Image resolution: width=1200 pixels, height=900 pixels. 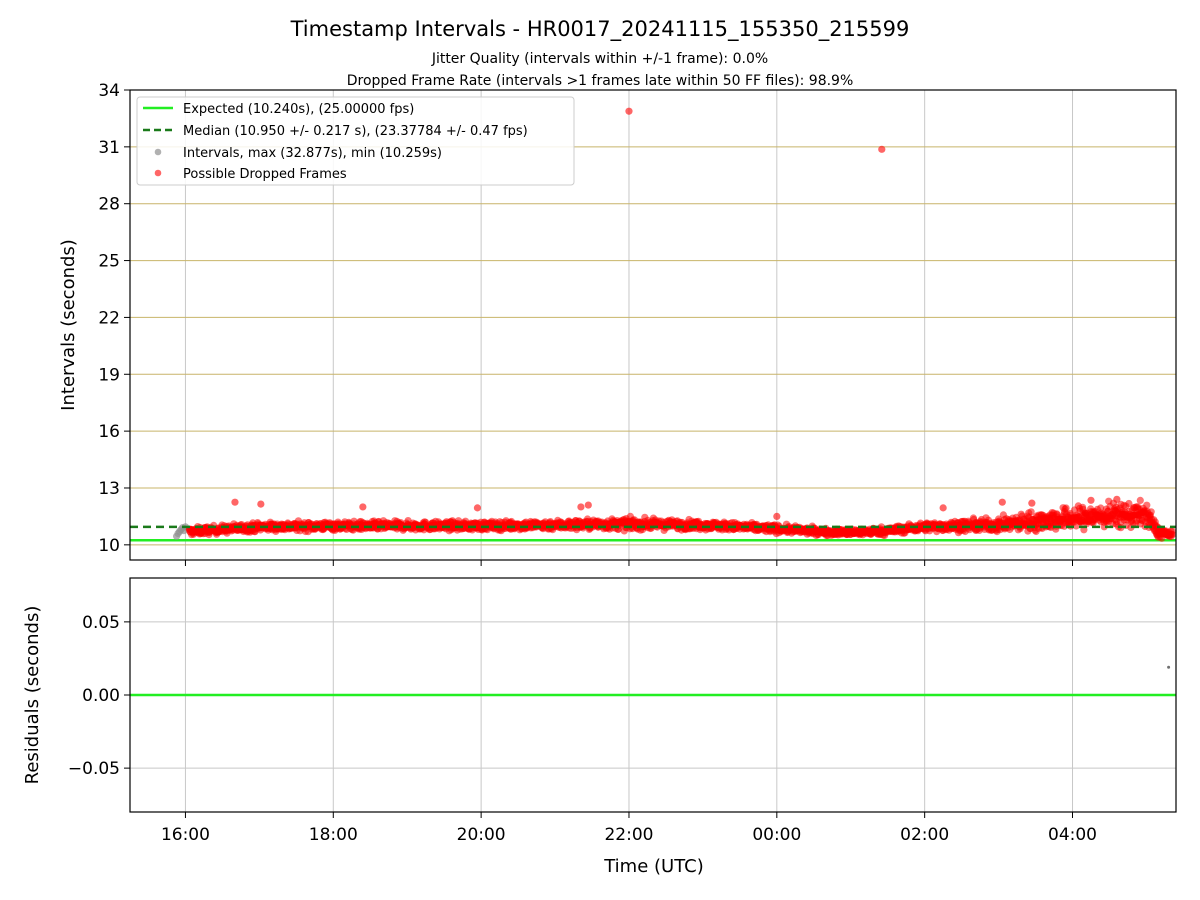 I want to click on top-y-tick-label: 28, so click(x=109, y=205).